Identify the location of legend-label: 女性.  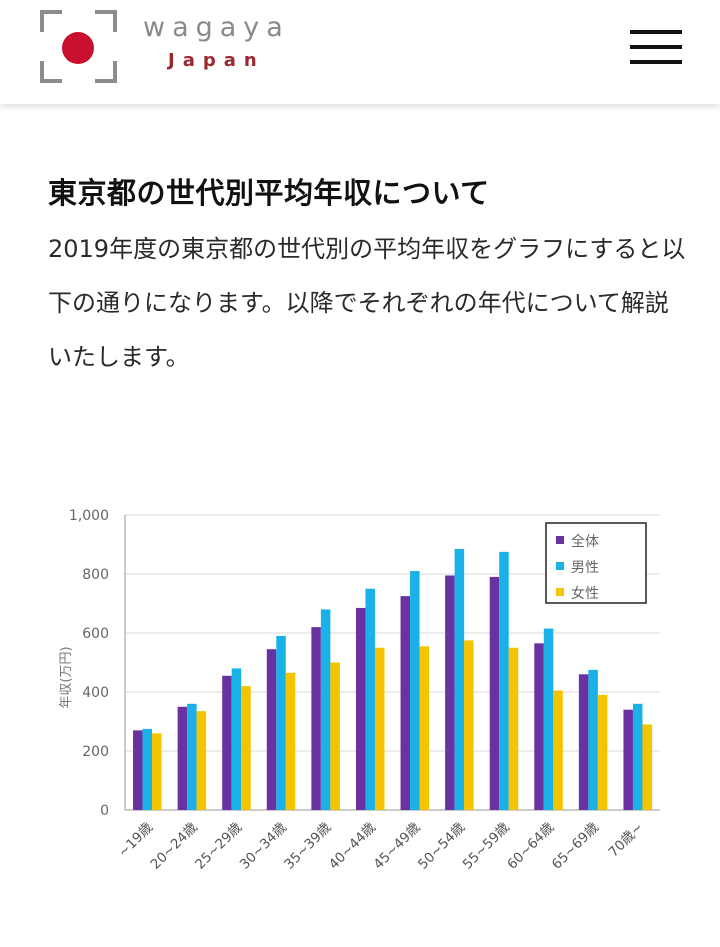
(585, 593).